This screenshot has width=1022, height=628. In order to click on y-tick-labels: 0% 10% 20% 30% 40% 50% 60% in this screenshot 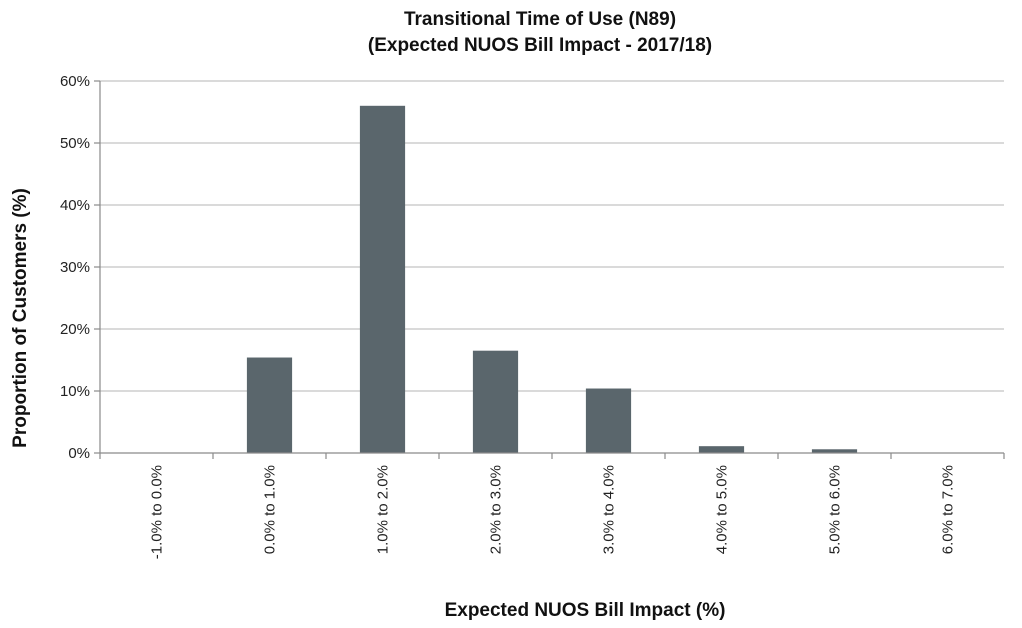, I will do `click(75, 267)`.